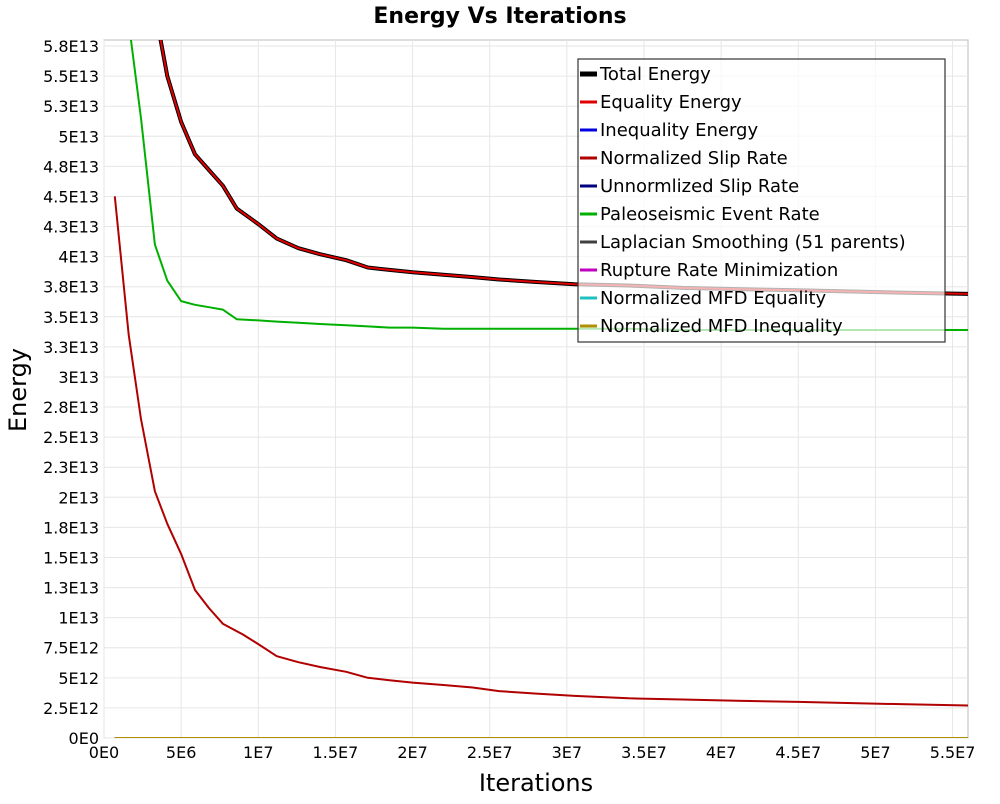 This screenshot has width=1000, height=804. I want to click on y-tick-label: 3E13, so click(78, 377).